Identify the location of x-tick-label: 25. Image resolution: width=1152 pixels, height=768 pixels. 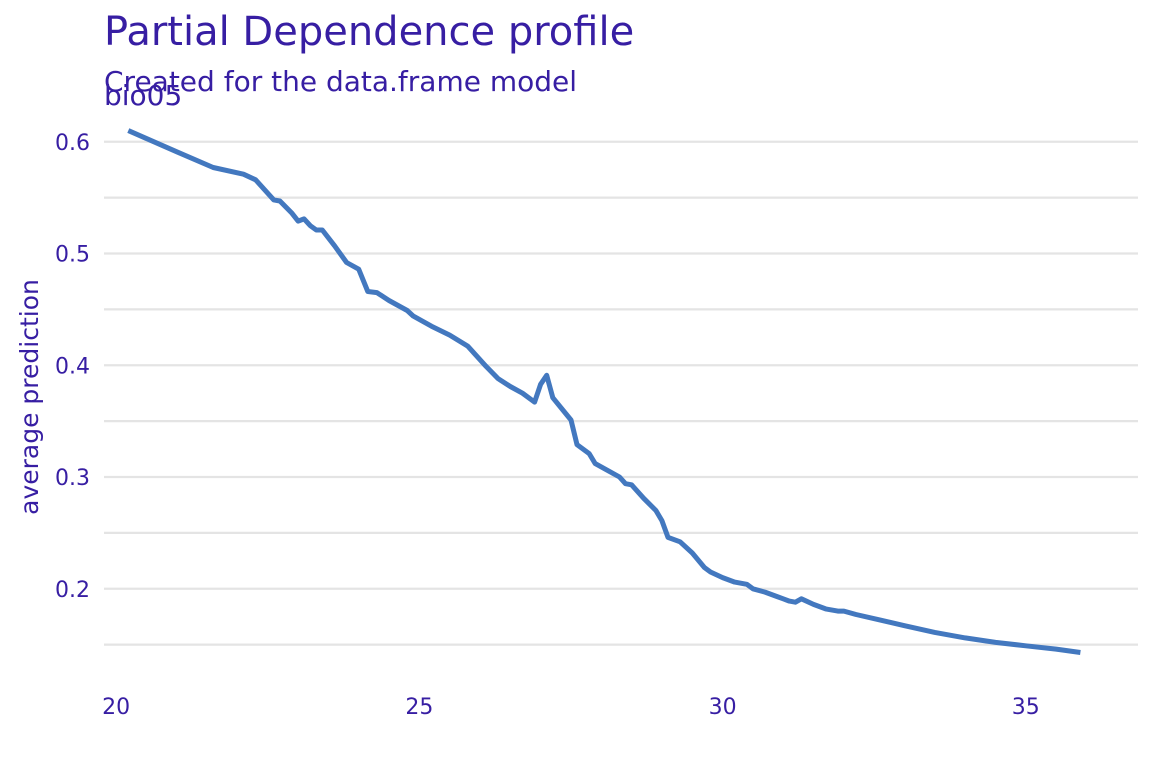
(419, 707).